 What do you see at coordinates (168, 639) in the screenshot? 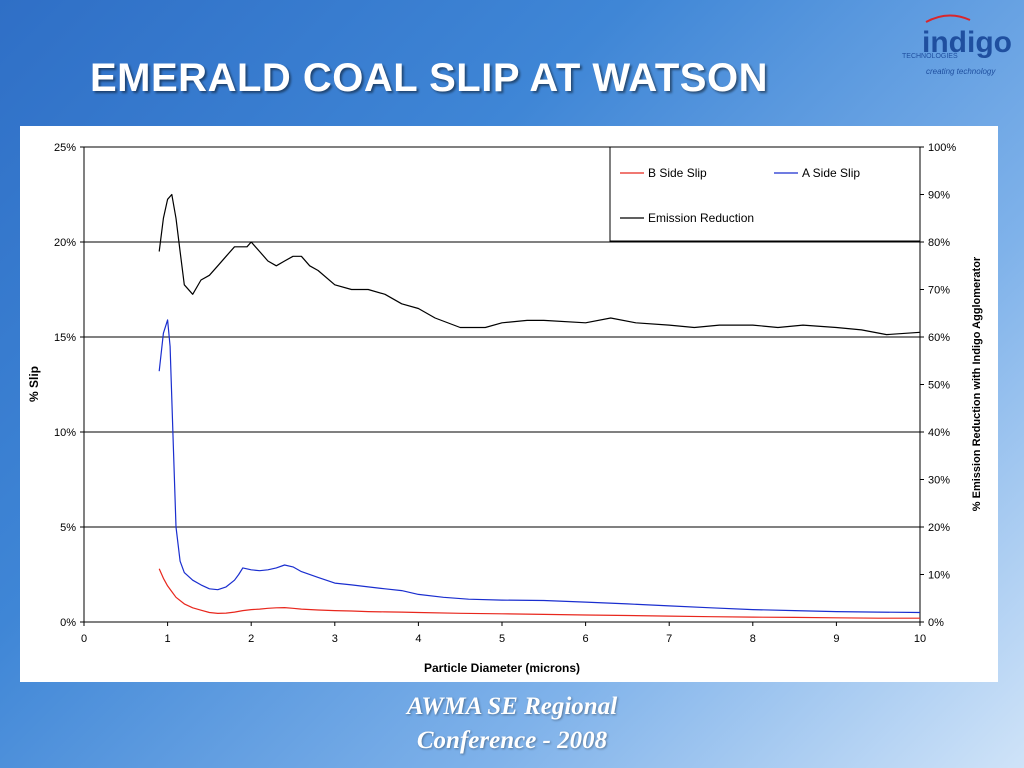
I see `x-tick-label: 1` at bounding box center [168, 639].